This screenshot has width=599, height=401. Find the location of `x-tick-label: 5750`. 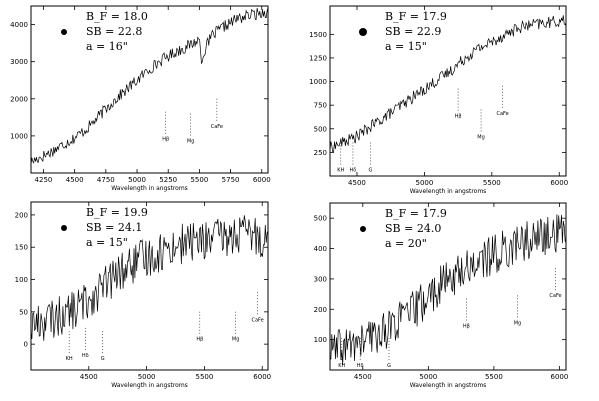

x-tick-label: 5750 is located at coordinates (231, 180).